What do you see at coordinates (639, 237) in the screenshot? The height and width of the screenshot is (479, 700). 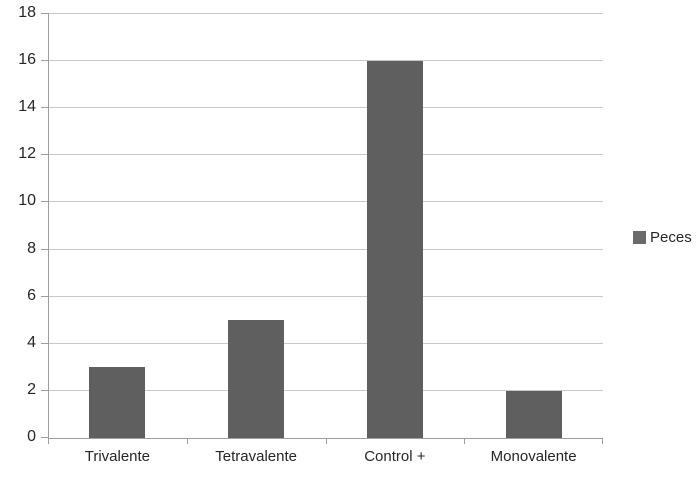 I see `legend-swatch-icon` at bounding box center [639, 237].